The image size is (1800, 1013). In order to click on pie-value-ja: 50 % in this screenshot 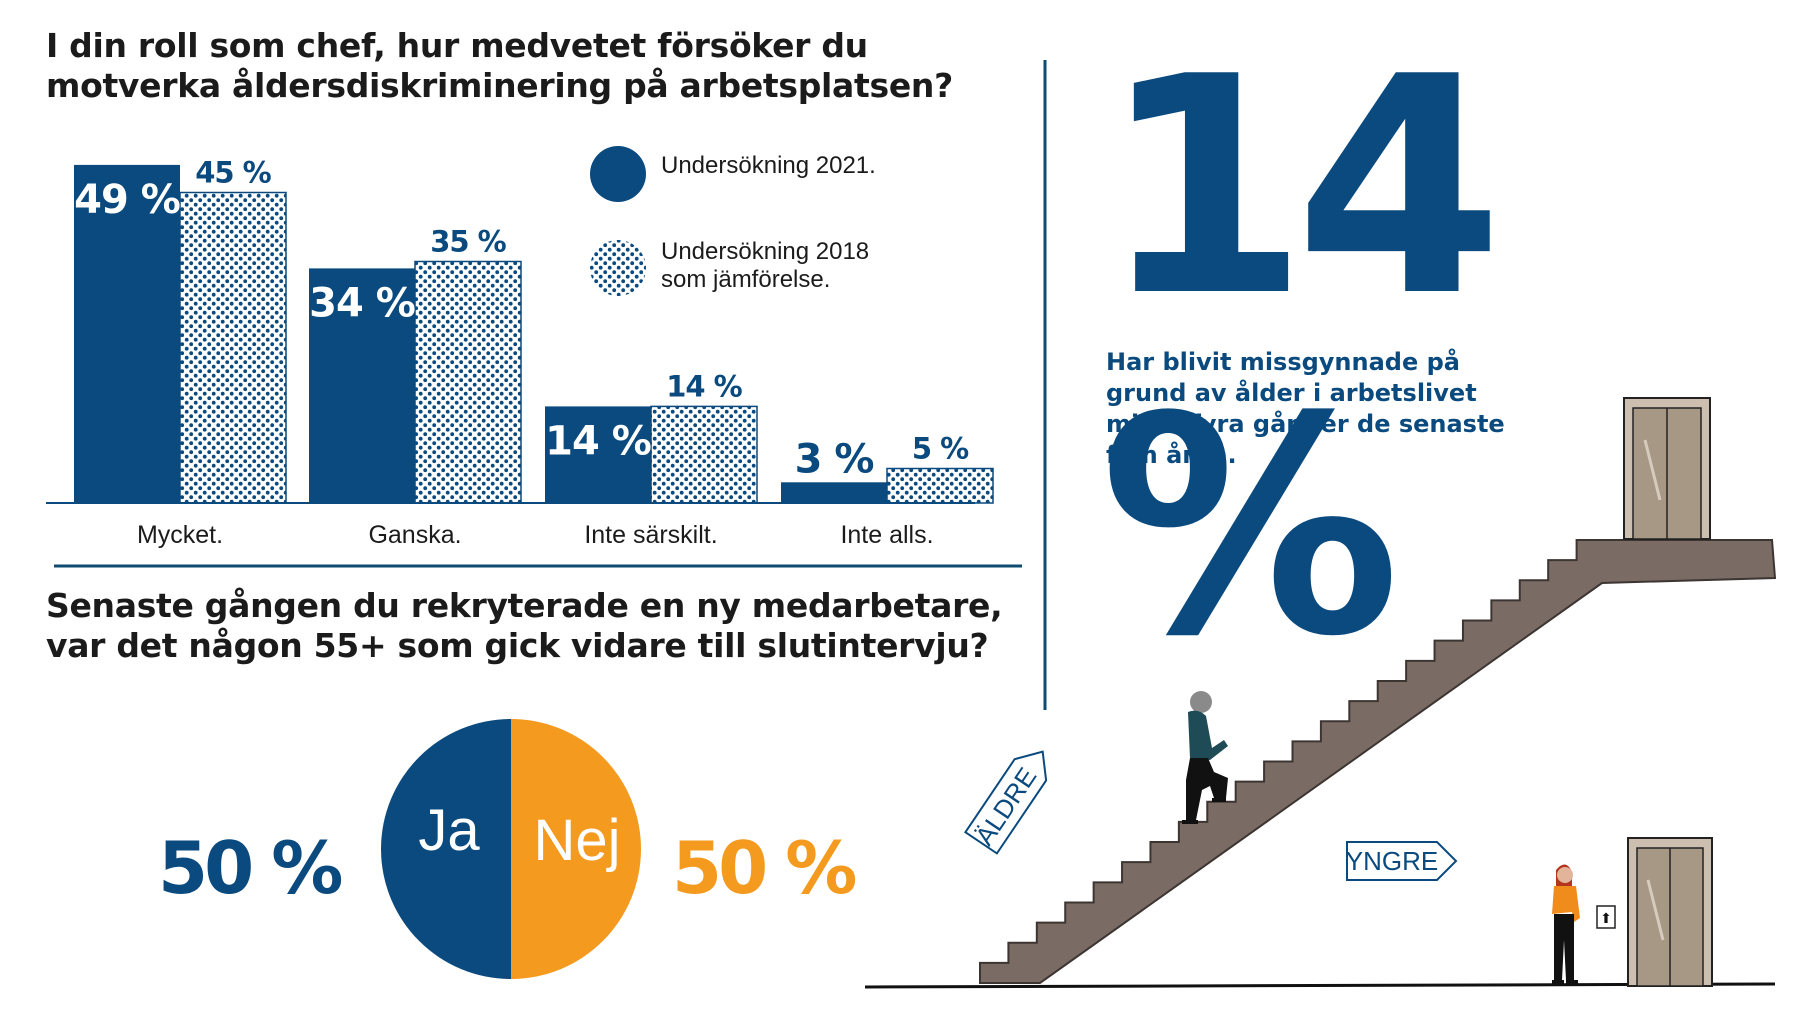, I will do `click(250, 868)`.